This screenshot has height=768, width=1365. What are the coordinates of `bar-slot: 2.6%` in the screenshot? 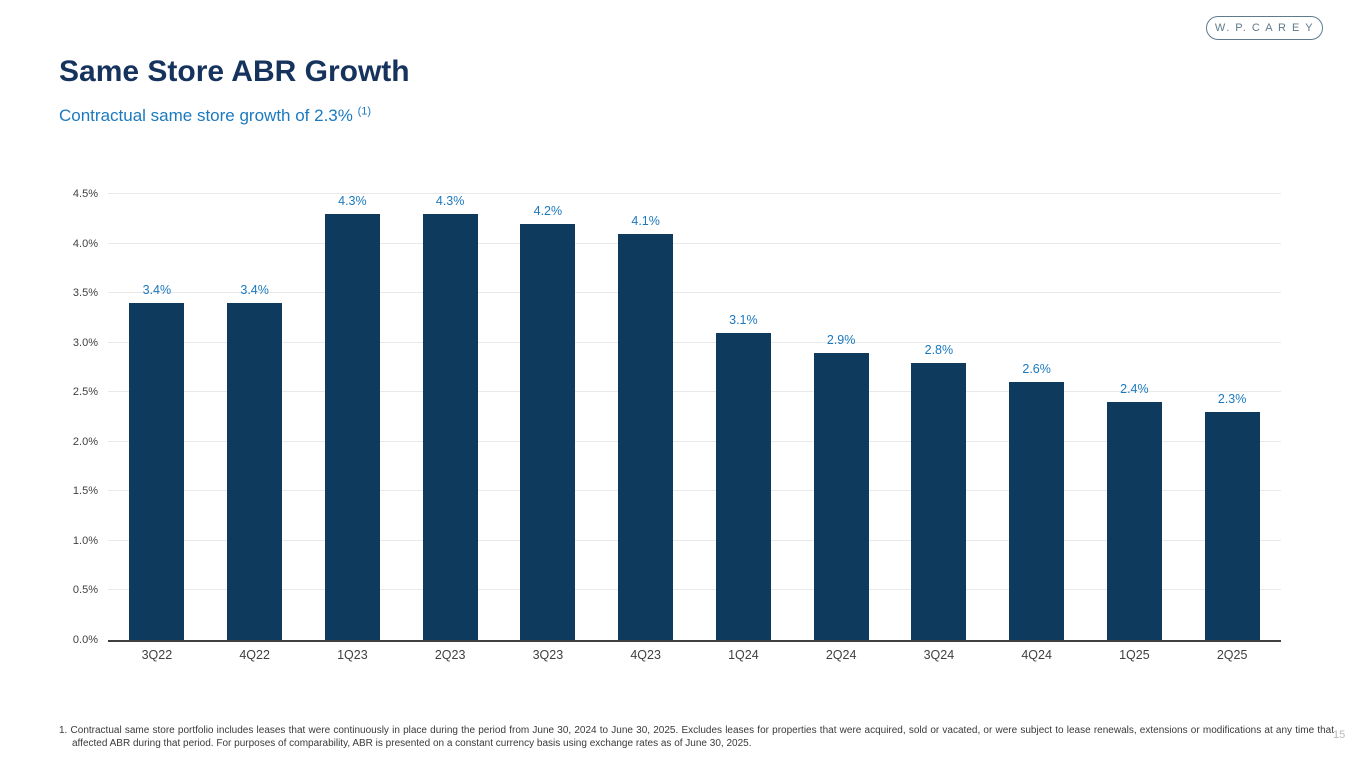 It's located at (1037, 417).